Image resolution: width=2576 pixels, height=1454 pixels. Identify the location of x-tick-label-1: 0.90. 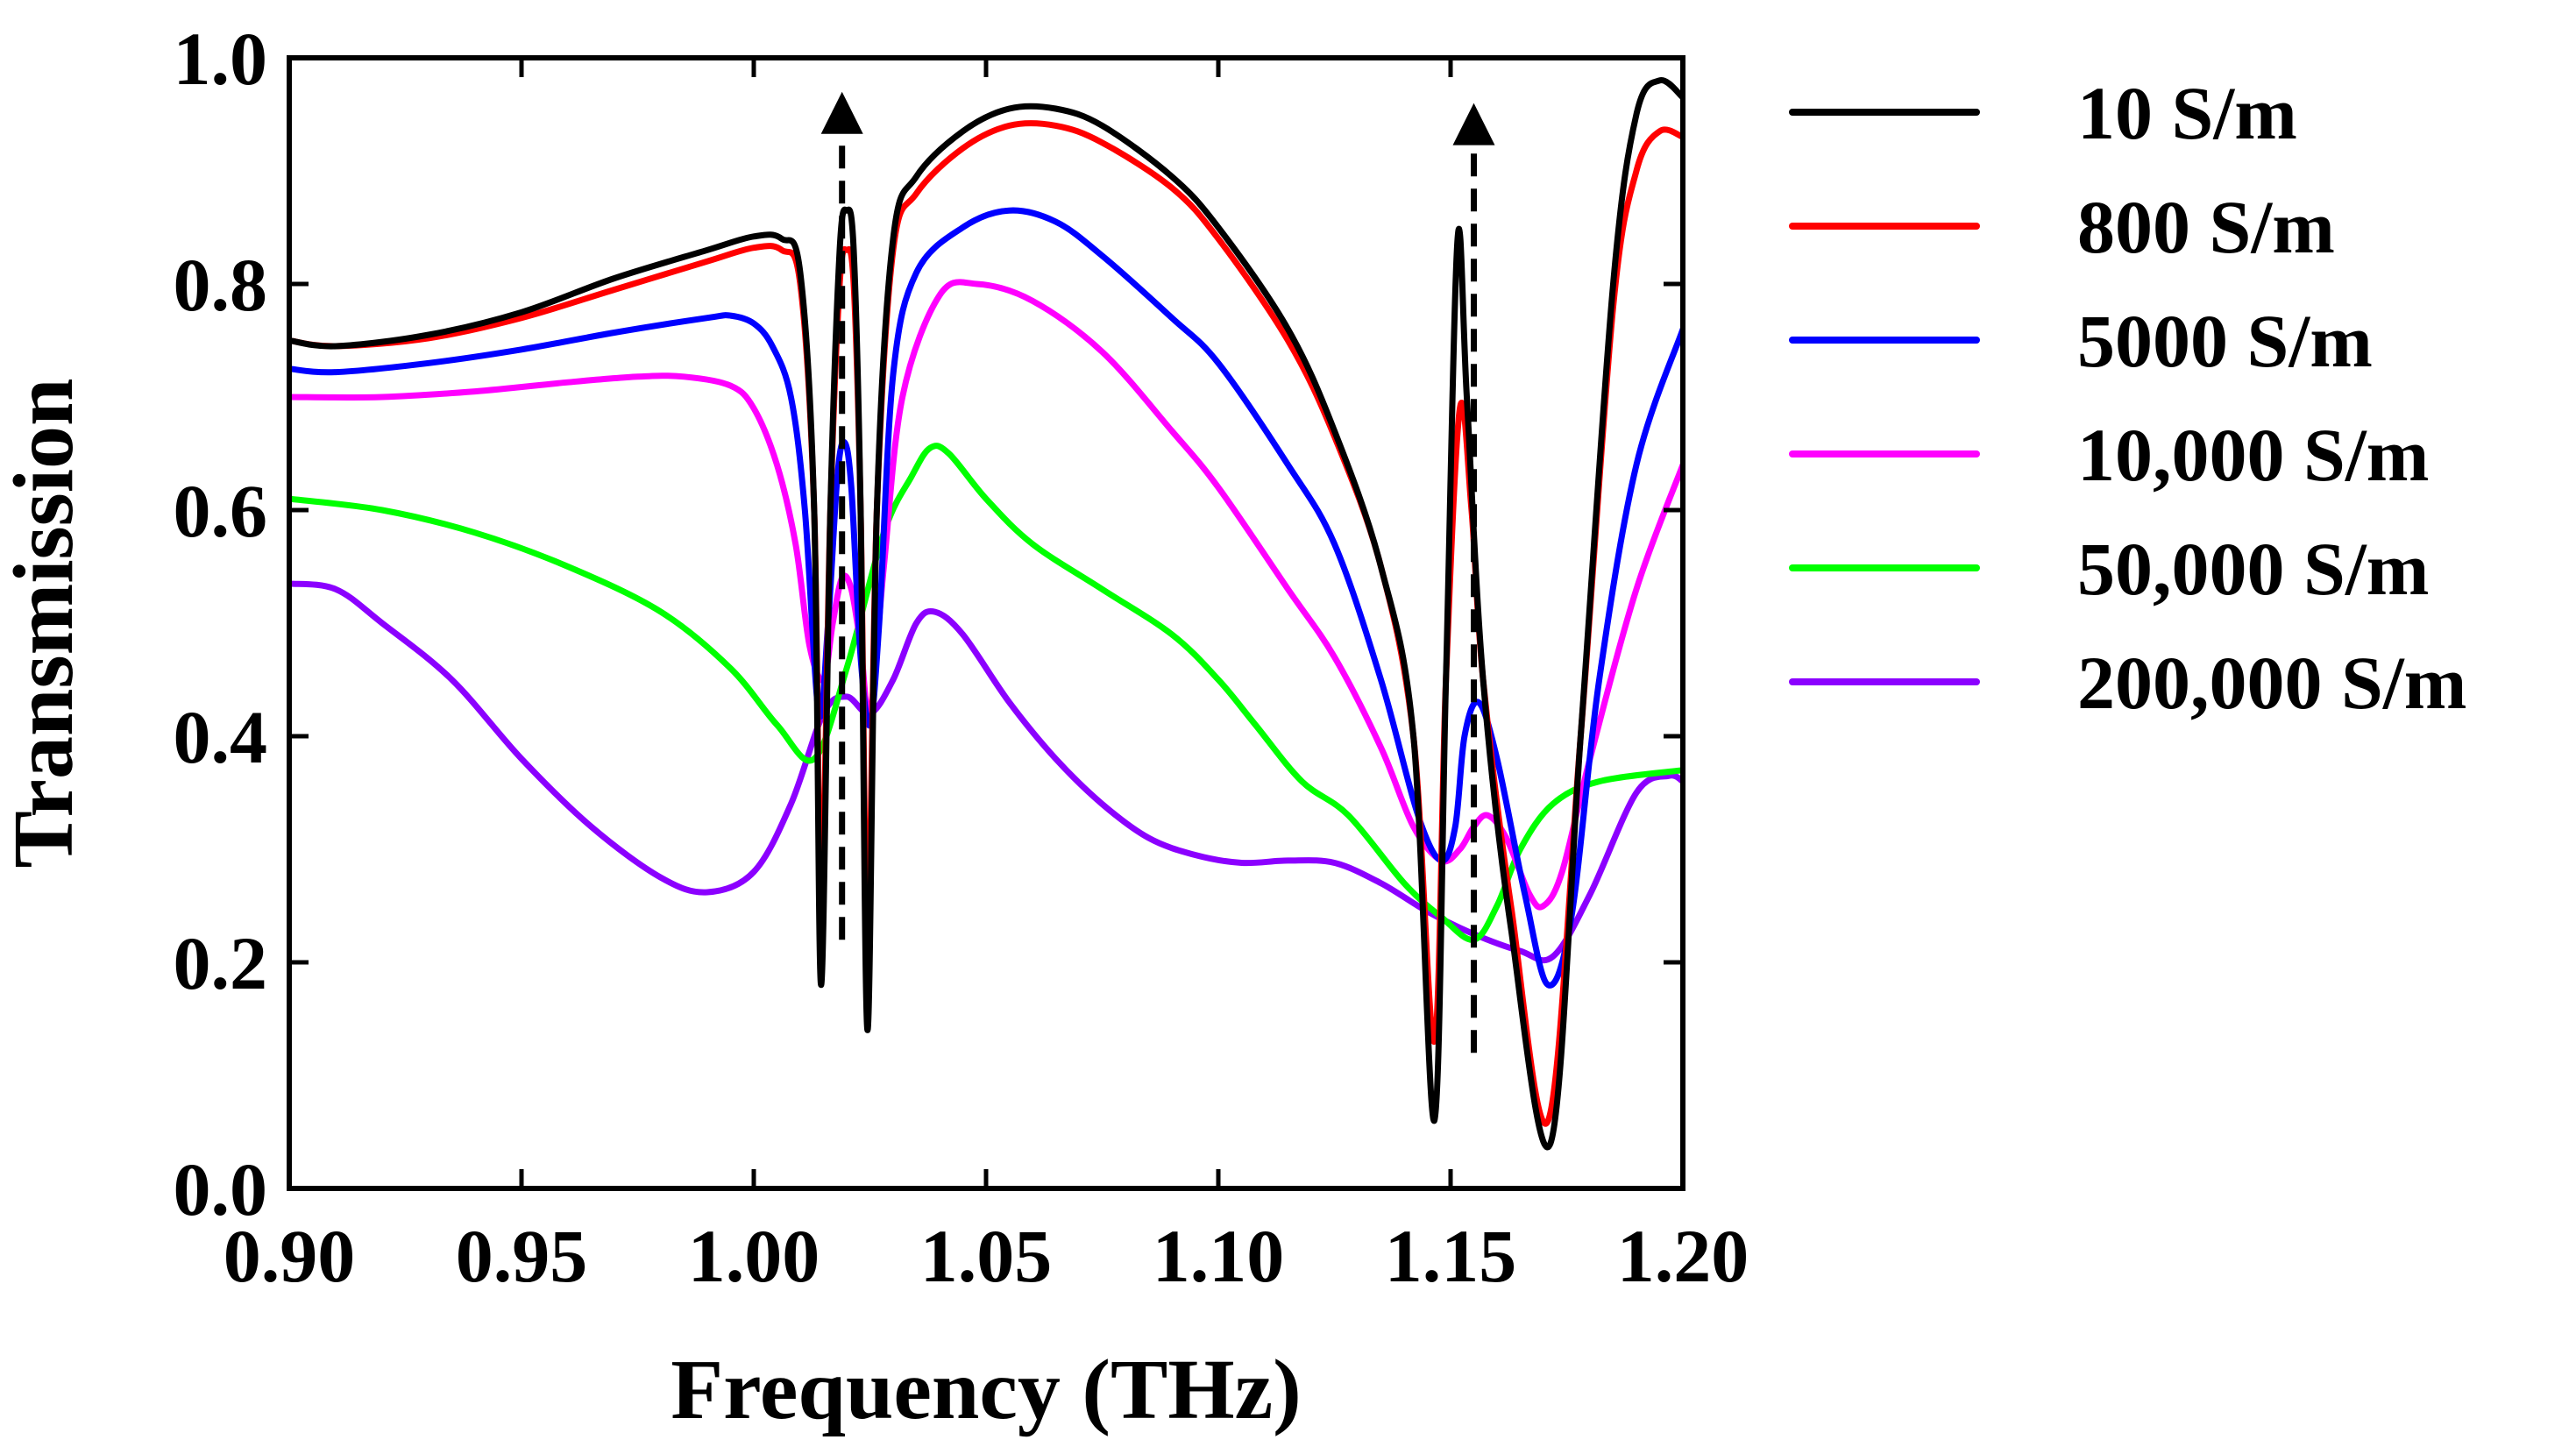
(290, 1256).